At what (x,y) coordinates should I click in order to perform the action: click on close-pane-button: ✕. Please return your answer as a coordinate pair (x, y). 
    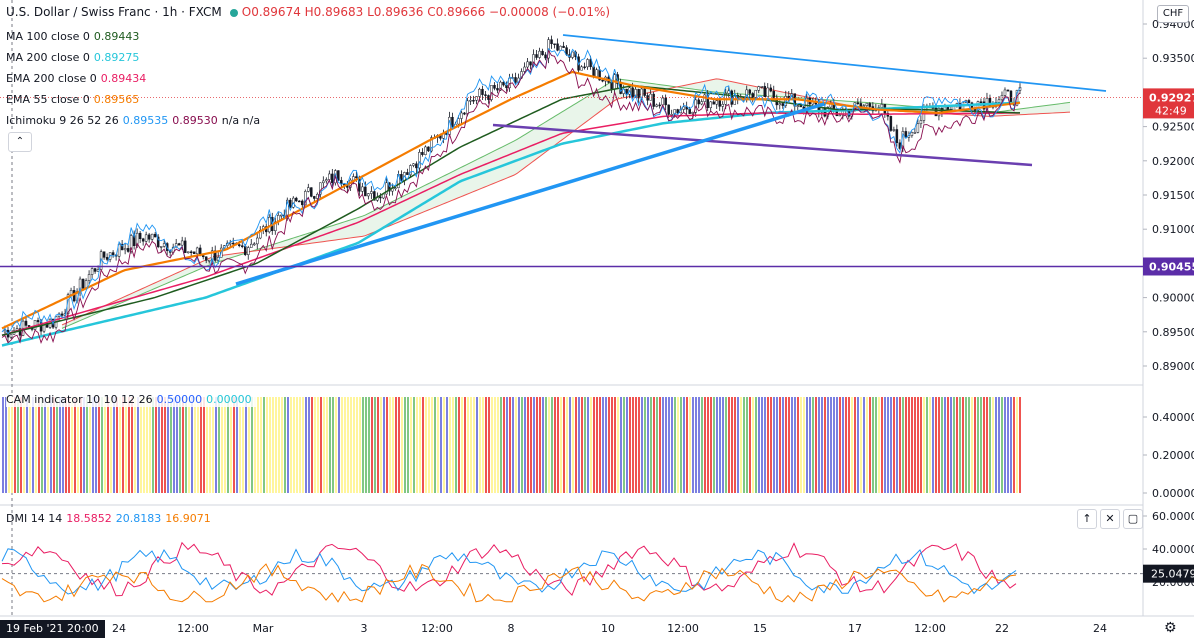
    Looking at the image, I should click on (1110, 519).